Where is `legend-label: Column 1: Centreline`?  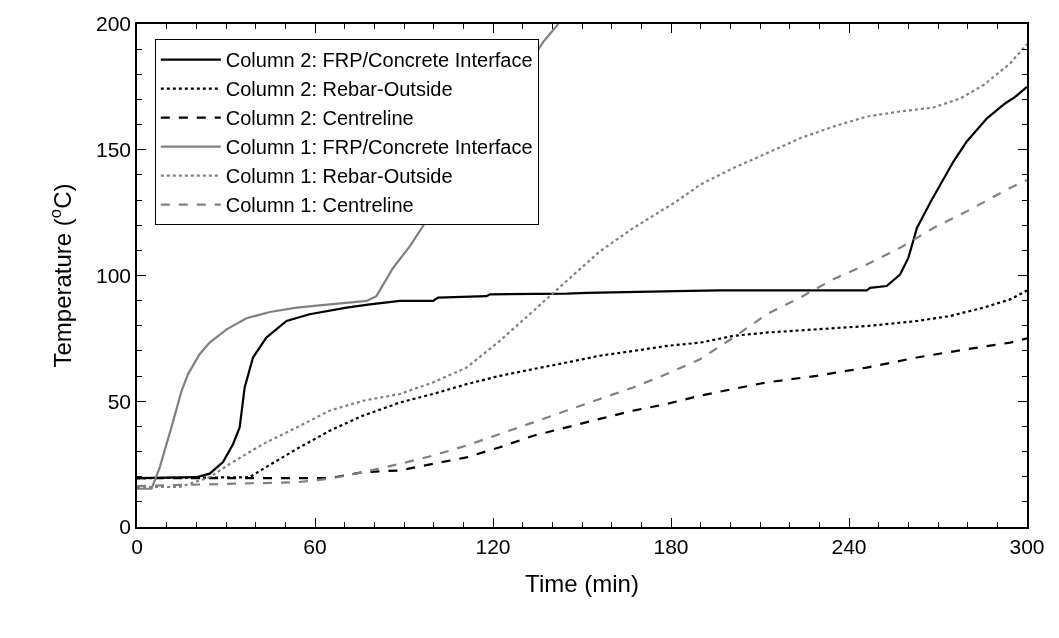 legend-label: Column 1: Centreline is located at coordinates (319, 205).